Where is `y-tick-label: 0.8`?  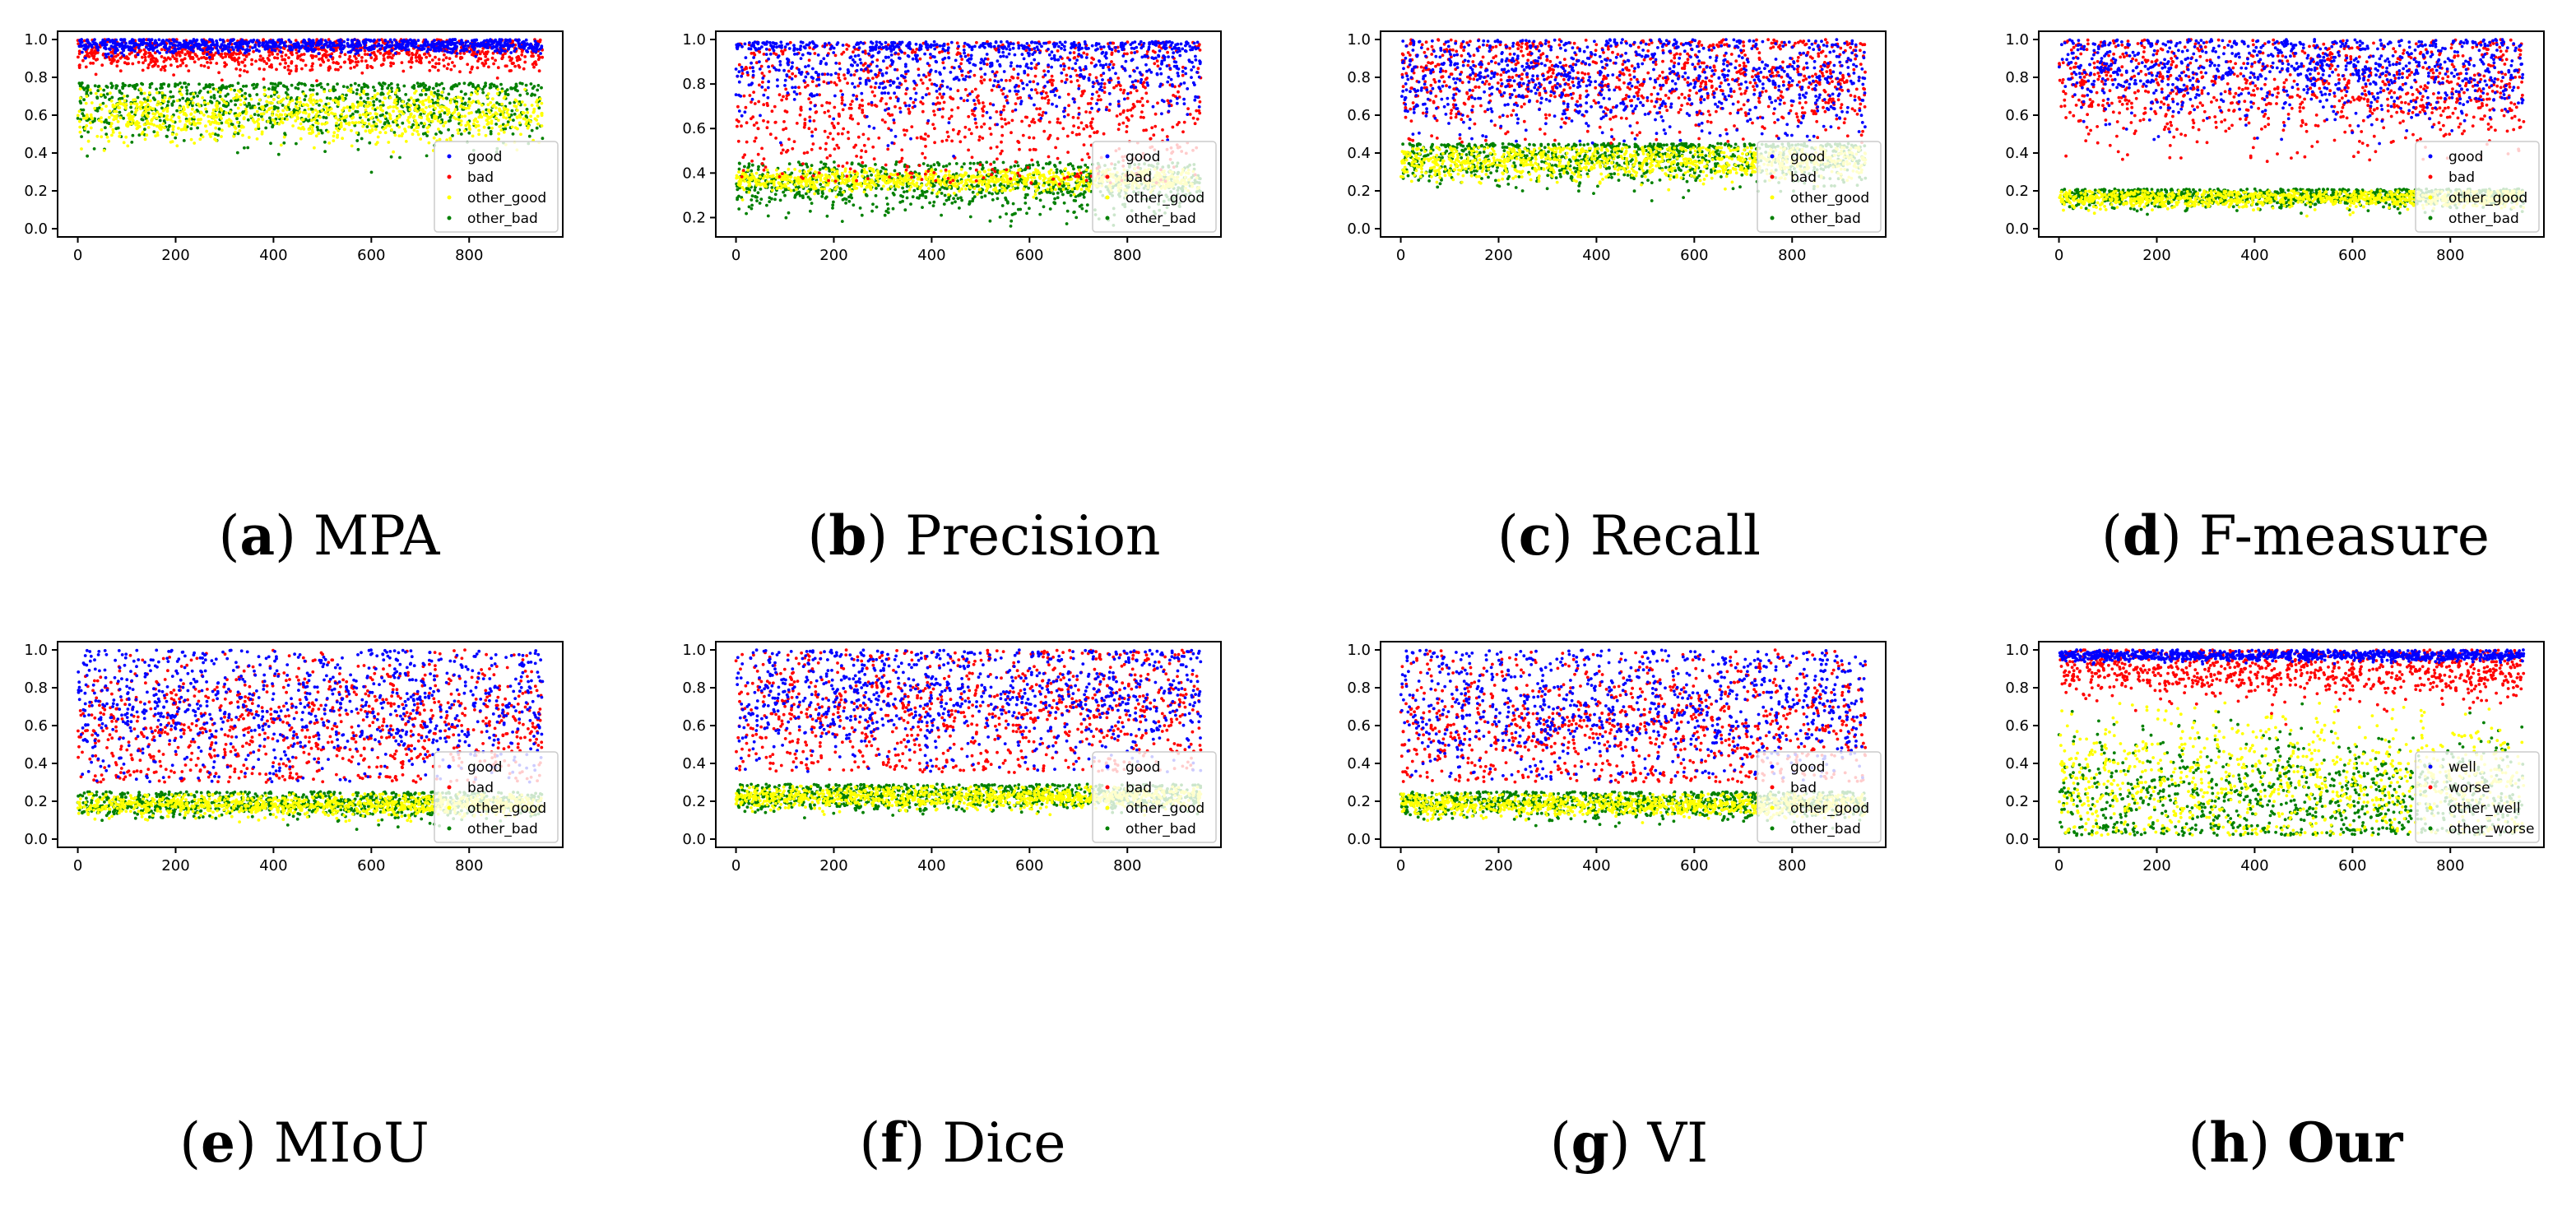 y-tick-label: 0.8 is located at coordinates (36, 77).